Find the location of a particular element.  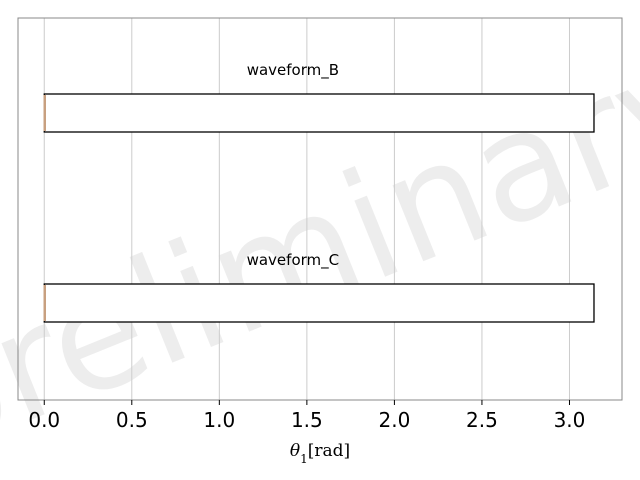

x-ticks: 0.0 0.5 1.0 1.5 2.0 2.5 3.0 is located at coordinates (306, 416).